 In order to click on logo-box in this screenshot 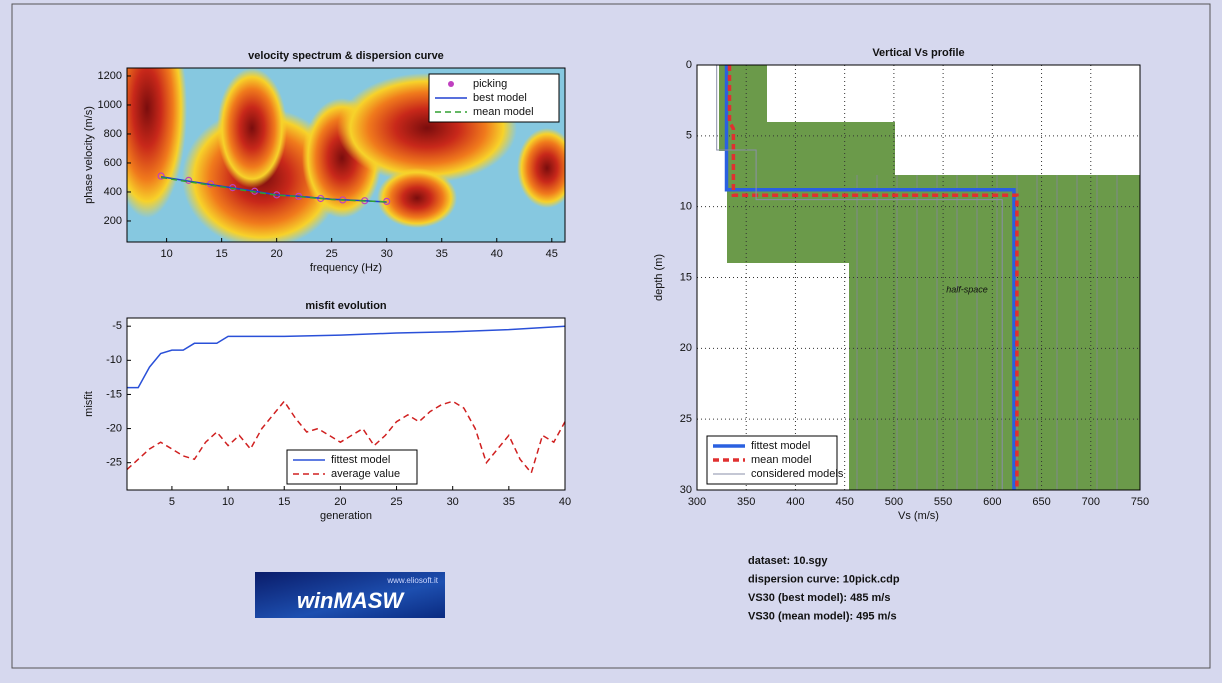, I will do `click(350, 595)`.